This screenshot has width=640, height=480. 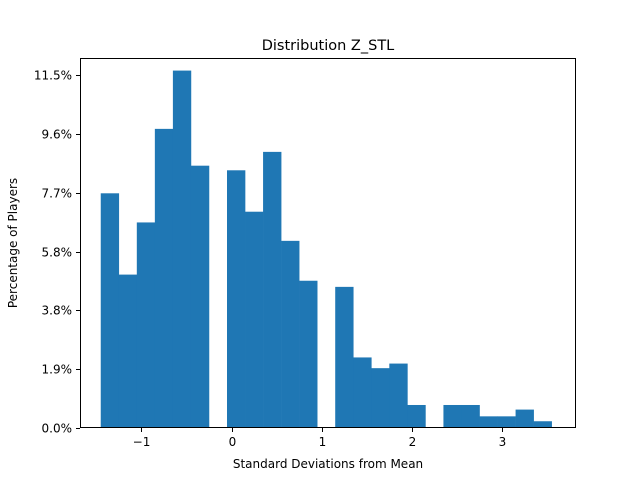 What do you see at coordinates (142, 442) in the screenshot?
I see `x-tick-label: −1` at bounding box center [142, 442].